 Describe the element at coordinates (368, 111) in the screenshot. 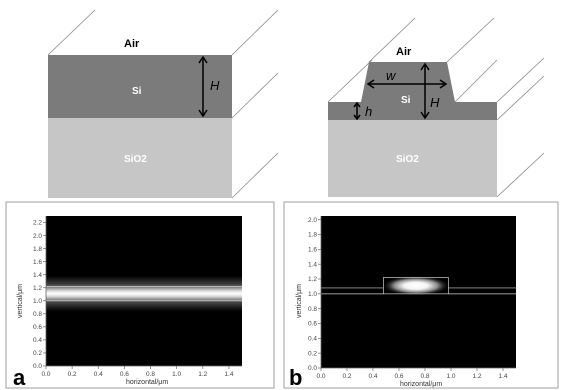

I see `slab-height-label: h` at that location.